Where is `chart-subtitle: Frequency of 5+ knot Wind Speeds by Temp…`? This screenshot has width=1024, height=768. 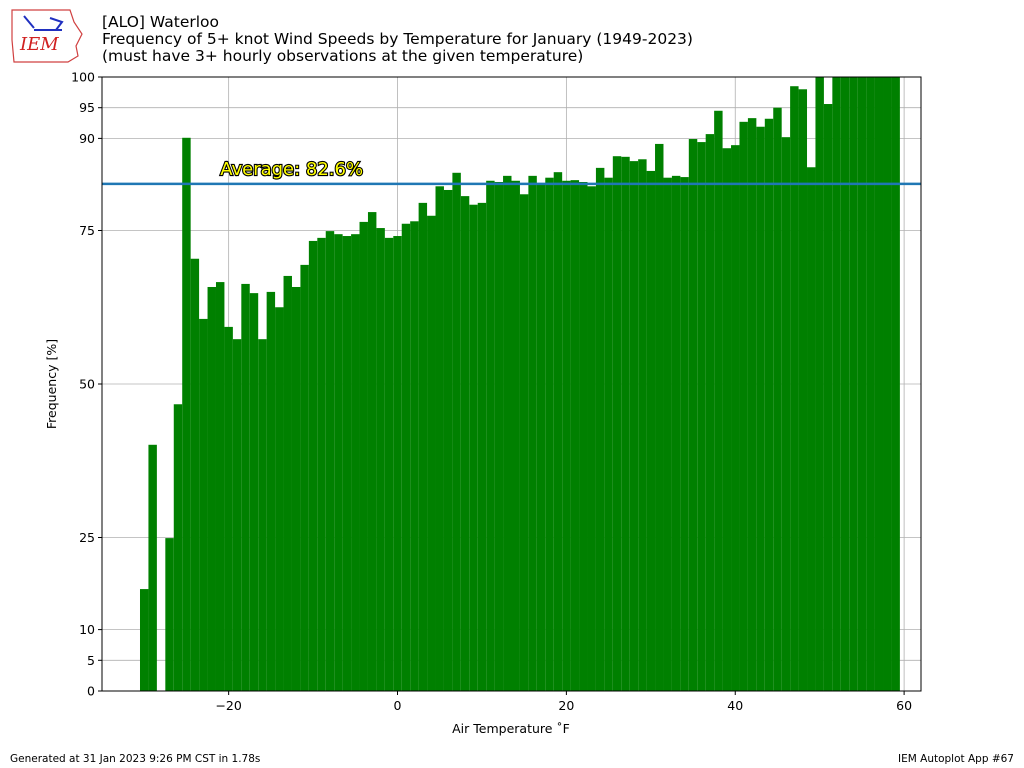 chart-subtitle: Frequency of 5+ knot Wind Speeds by Temp… is located at coordinates (397, 39).